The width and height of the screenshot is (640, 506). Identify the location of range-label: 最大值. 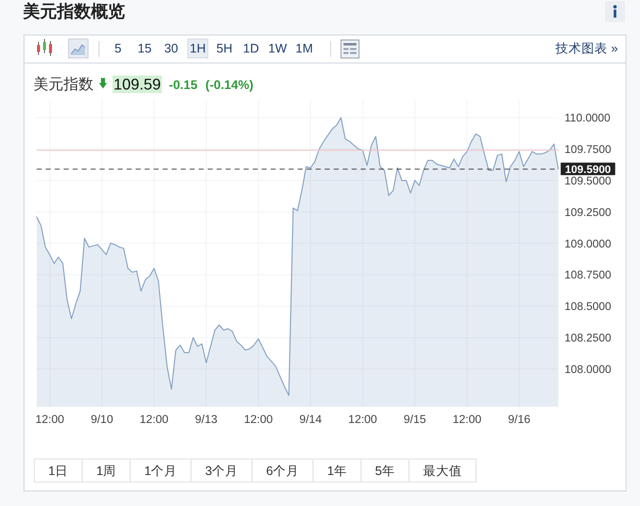
(442, 471).